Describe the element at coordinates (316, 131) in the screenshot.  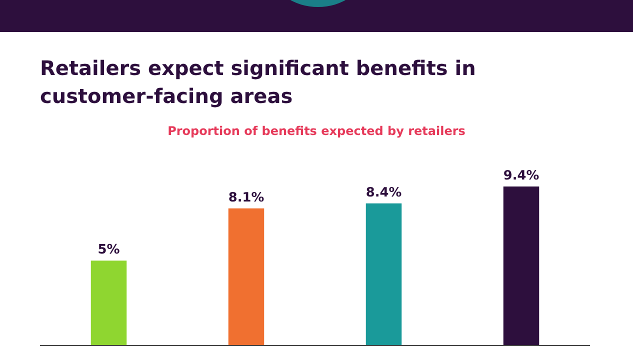
I see `chart-subtitle: Proportion of benefits expected by retailers` at that location.